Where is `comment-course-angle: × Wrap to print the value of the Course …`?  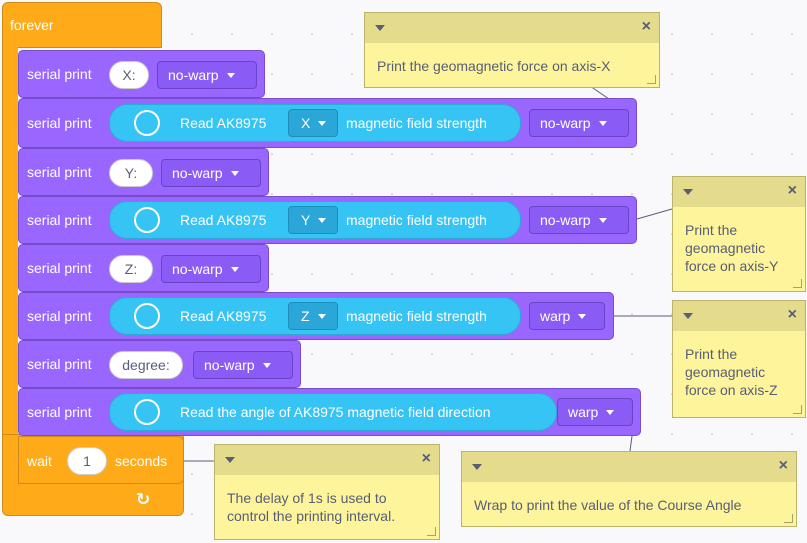
comment-course-angle: × Wrap to print the value of the Course … is located at coordinates (629, 489).